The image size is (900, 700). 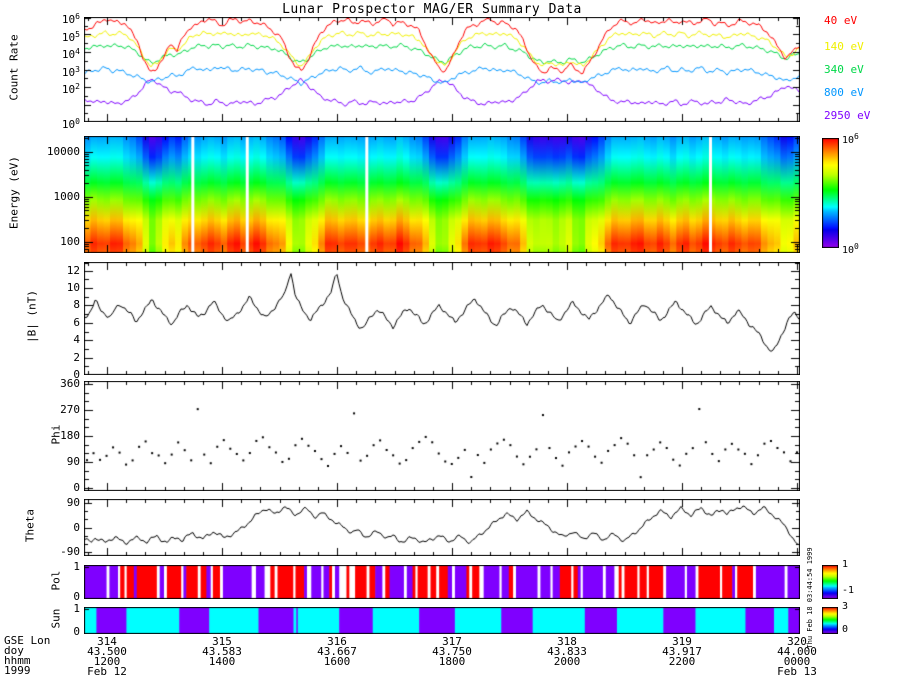 I want to click on bmag-ytick-0: 0, so click(x=76, y=374).